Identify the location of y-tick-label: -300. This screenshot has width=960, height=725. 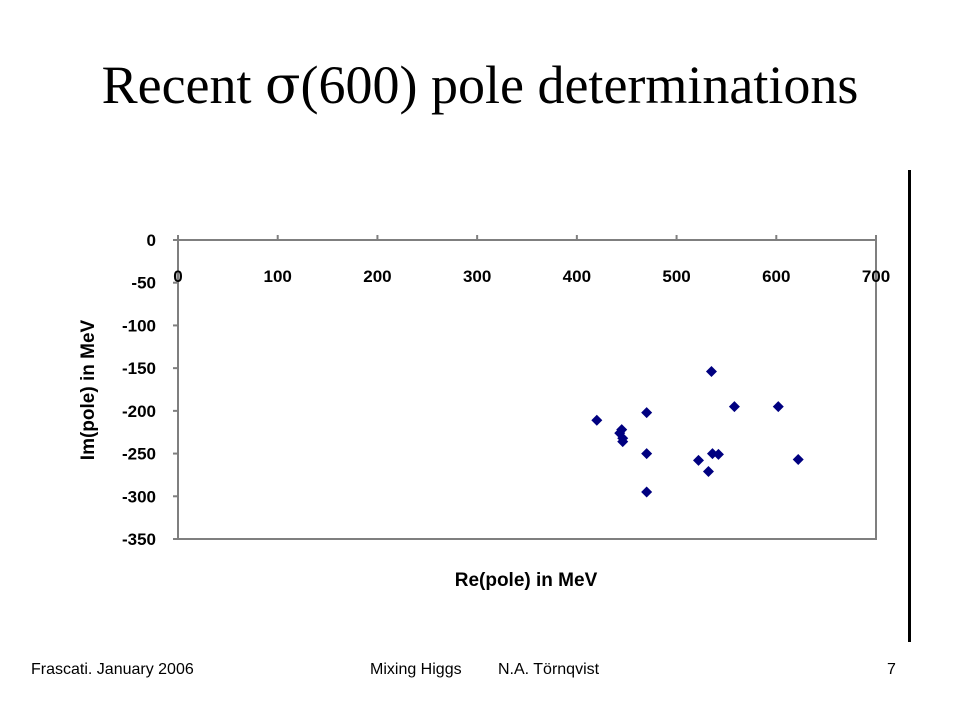
(139, 496).